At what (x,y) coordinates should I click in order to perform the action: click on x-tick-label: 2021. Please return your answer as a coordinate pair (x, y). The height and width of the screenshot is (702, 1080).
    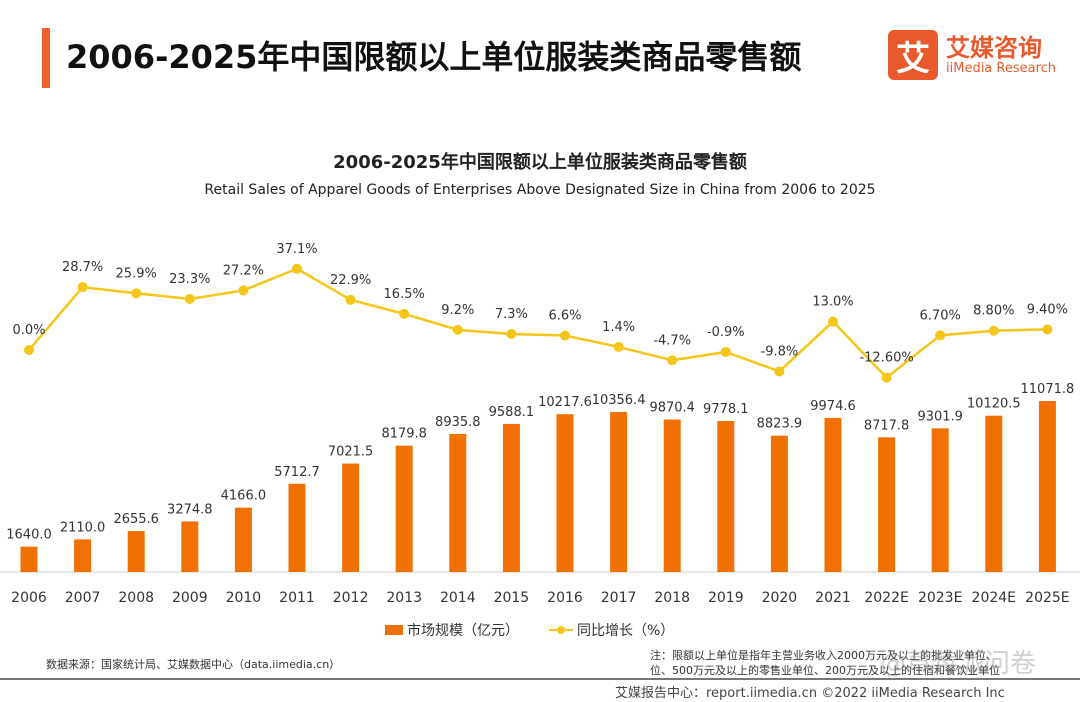
    Looking at the image, I should click on (833, 598).